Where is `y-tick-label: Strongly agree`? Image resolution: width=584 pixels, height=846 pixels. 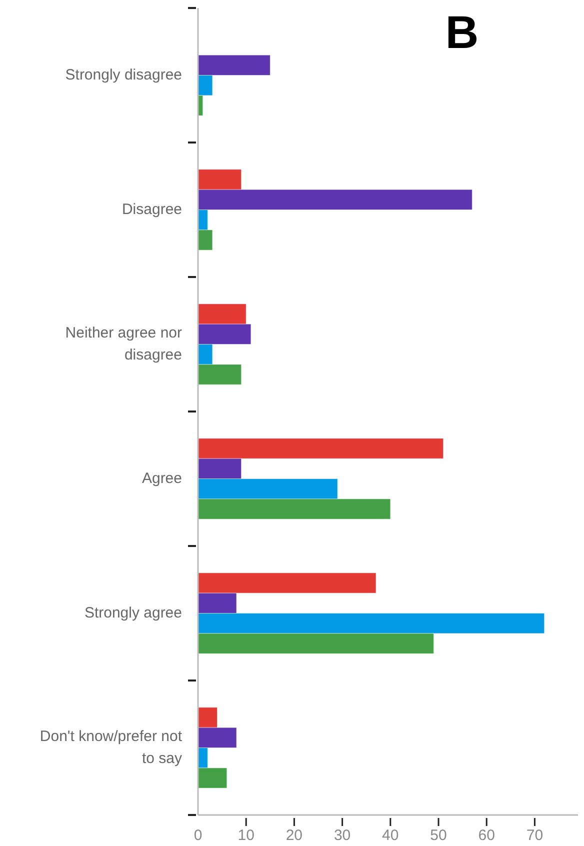 y-tick-label: Strongly agree is located at coordinates (133, 613).